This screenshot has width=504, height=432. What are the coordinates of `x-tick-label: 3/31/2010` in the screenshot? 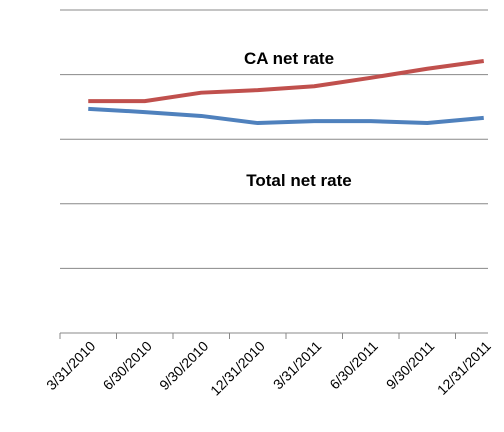 It's located at (71, 366).